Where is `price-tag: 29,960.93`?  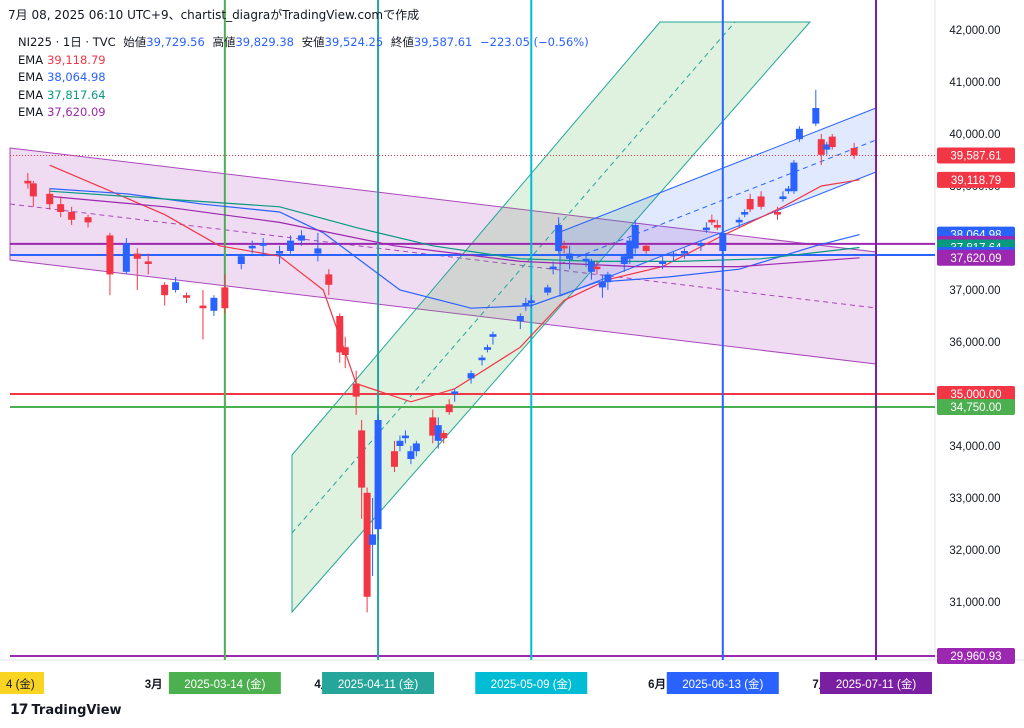
price-tag: 29,960.93 is located at coordinates (976, 656).